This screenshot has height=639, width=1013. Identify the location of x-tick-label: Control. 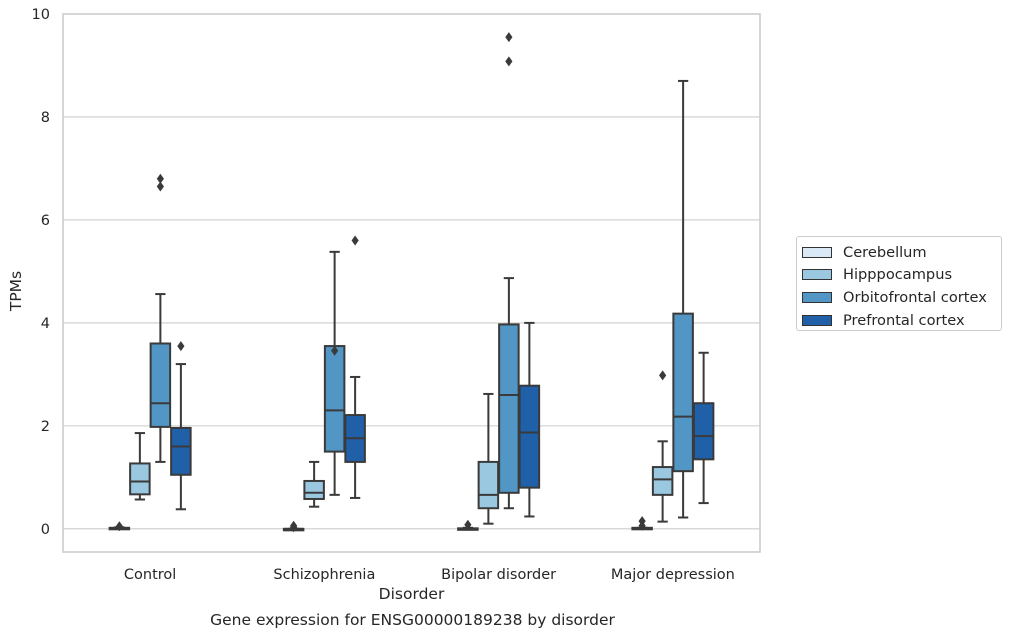
(150, 575).